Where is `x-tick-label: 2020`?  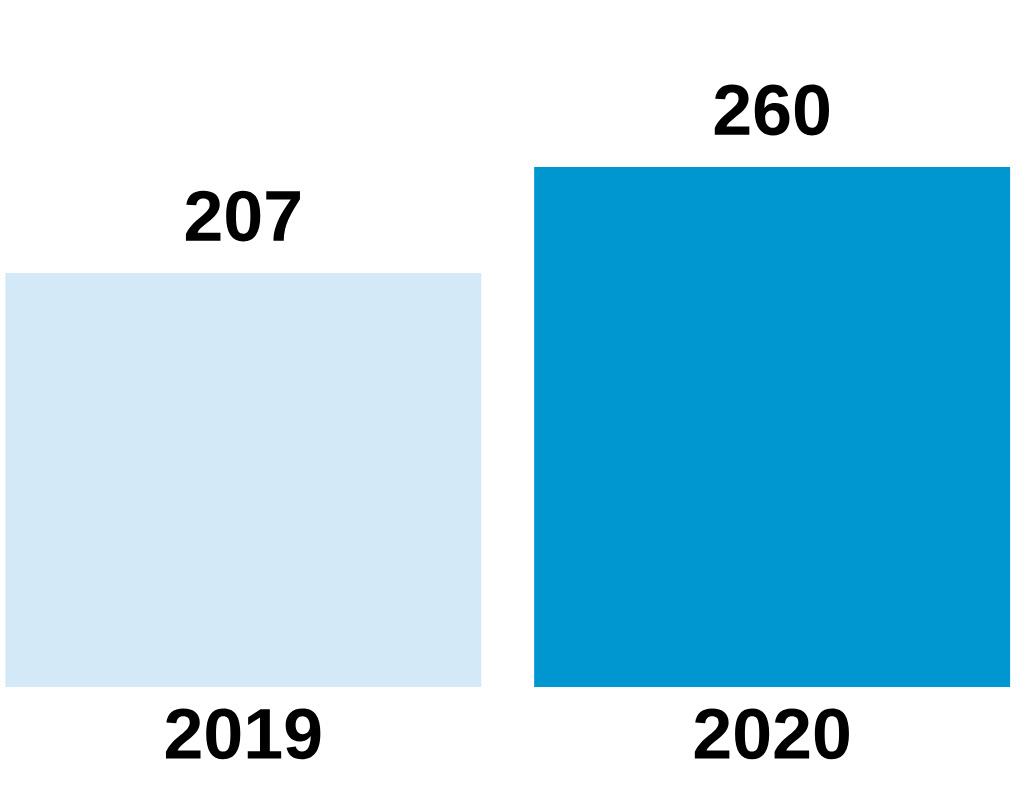
x-tick-label: 2020 is located at coordinates (771, 734).